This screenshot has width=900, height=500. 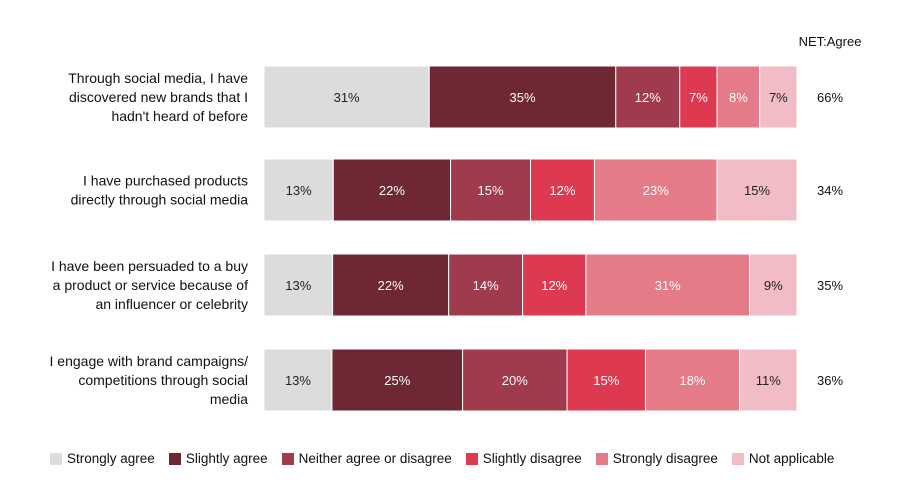 I want to click on legend-label: Neither agree or disagree, so click(x=375, y=458).